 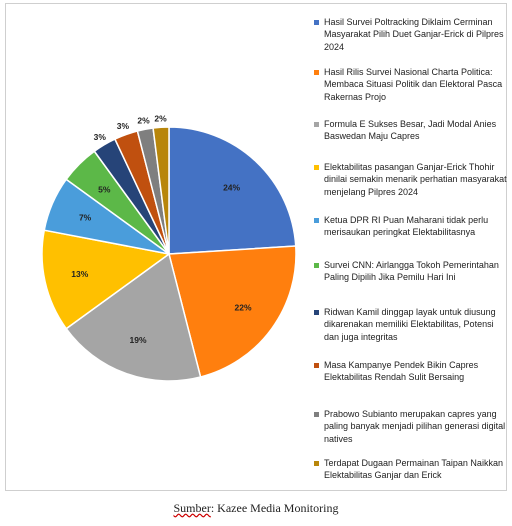 I want to click on data-label-10: 2%, so click(x=160, y=118).